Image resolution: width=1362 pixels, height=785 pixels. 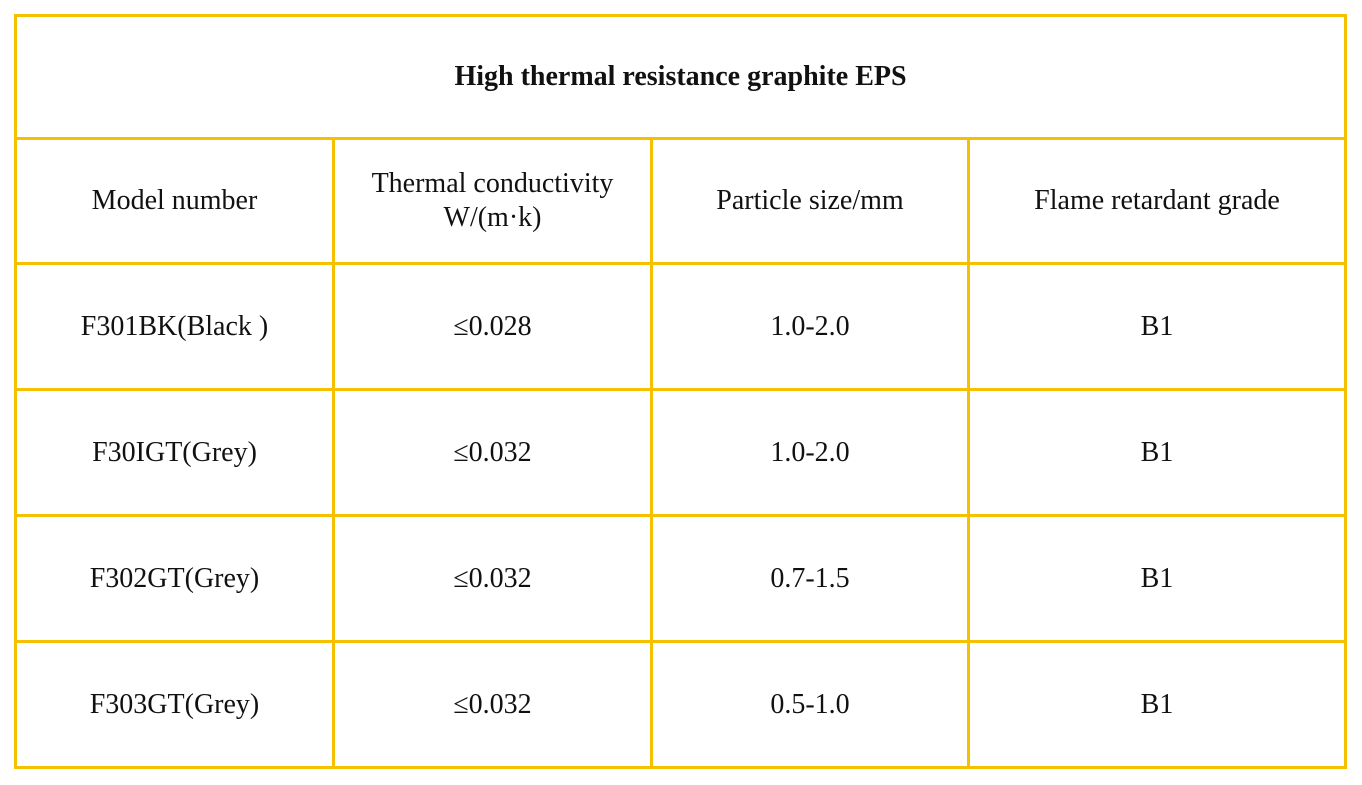 What do you see at coordinates (810, 704) in the screenshot?
I see `cell-particle-size: 0.5-1.0` at bounding box center [810, 704].